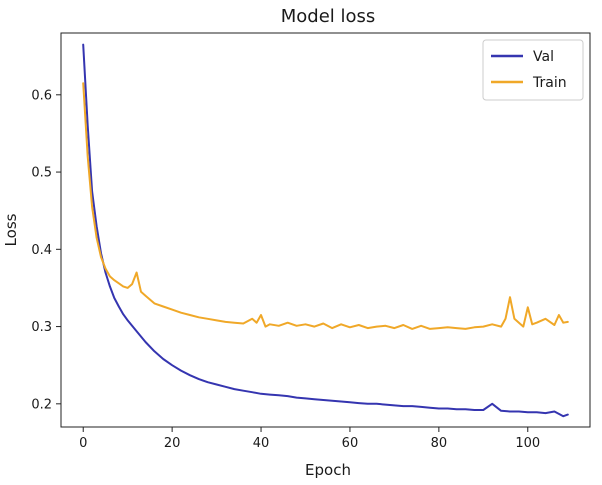 Image resolution: width=602 pixels, height=485 pixels. I want to click on x-tick-label: 0, so click(83, 443).